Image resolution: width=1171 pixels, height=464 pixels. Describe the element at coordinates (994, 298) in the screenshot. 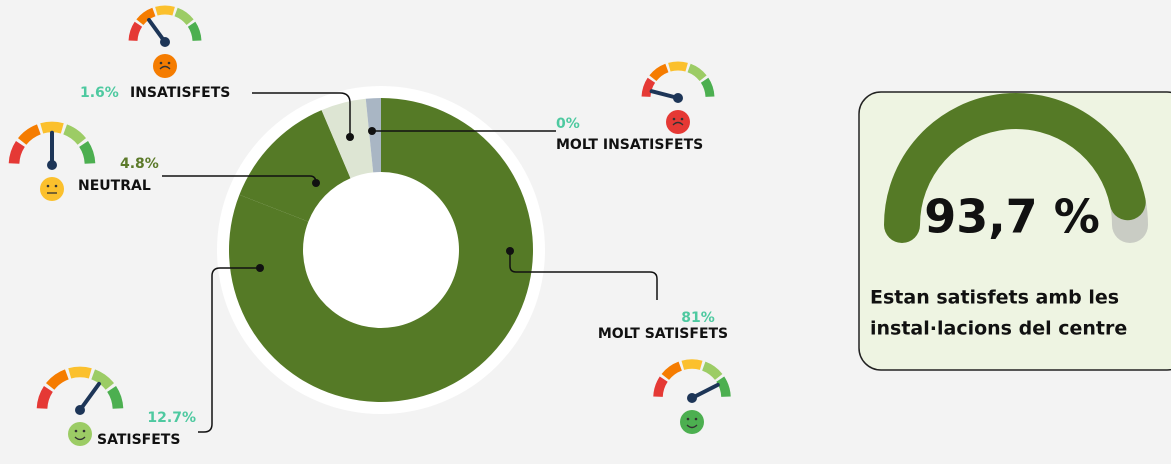

I see `panel-text: Estan satisfets amb les` at that location.